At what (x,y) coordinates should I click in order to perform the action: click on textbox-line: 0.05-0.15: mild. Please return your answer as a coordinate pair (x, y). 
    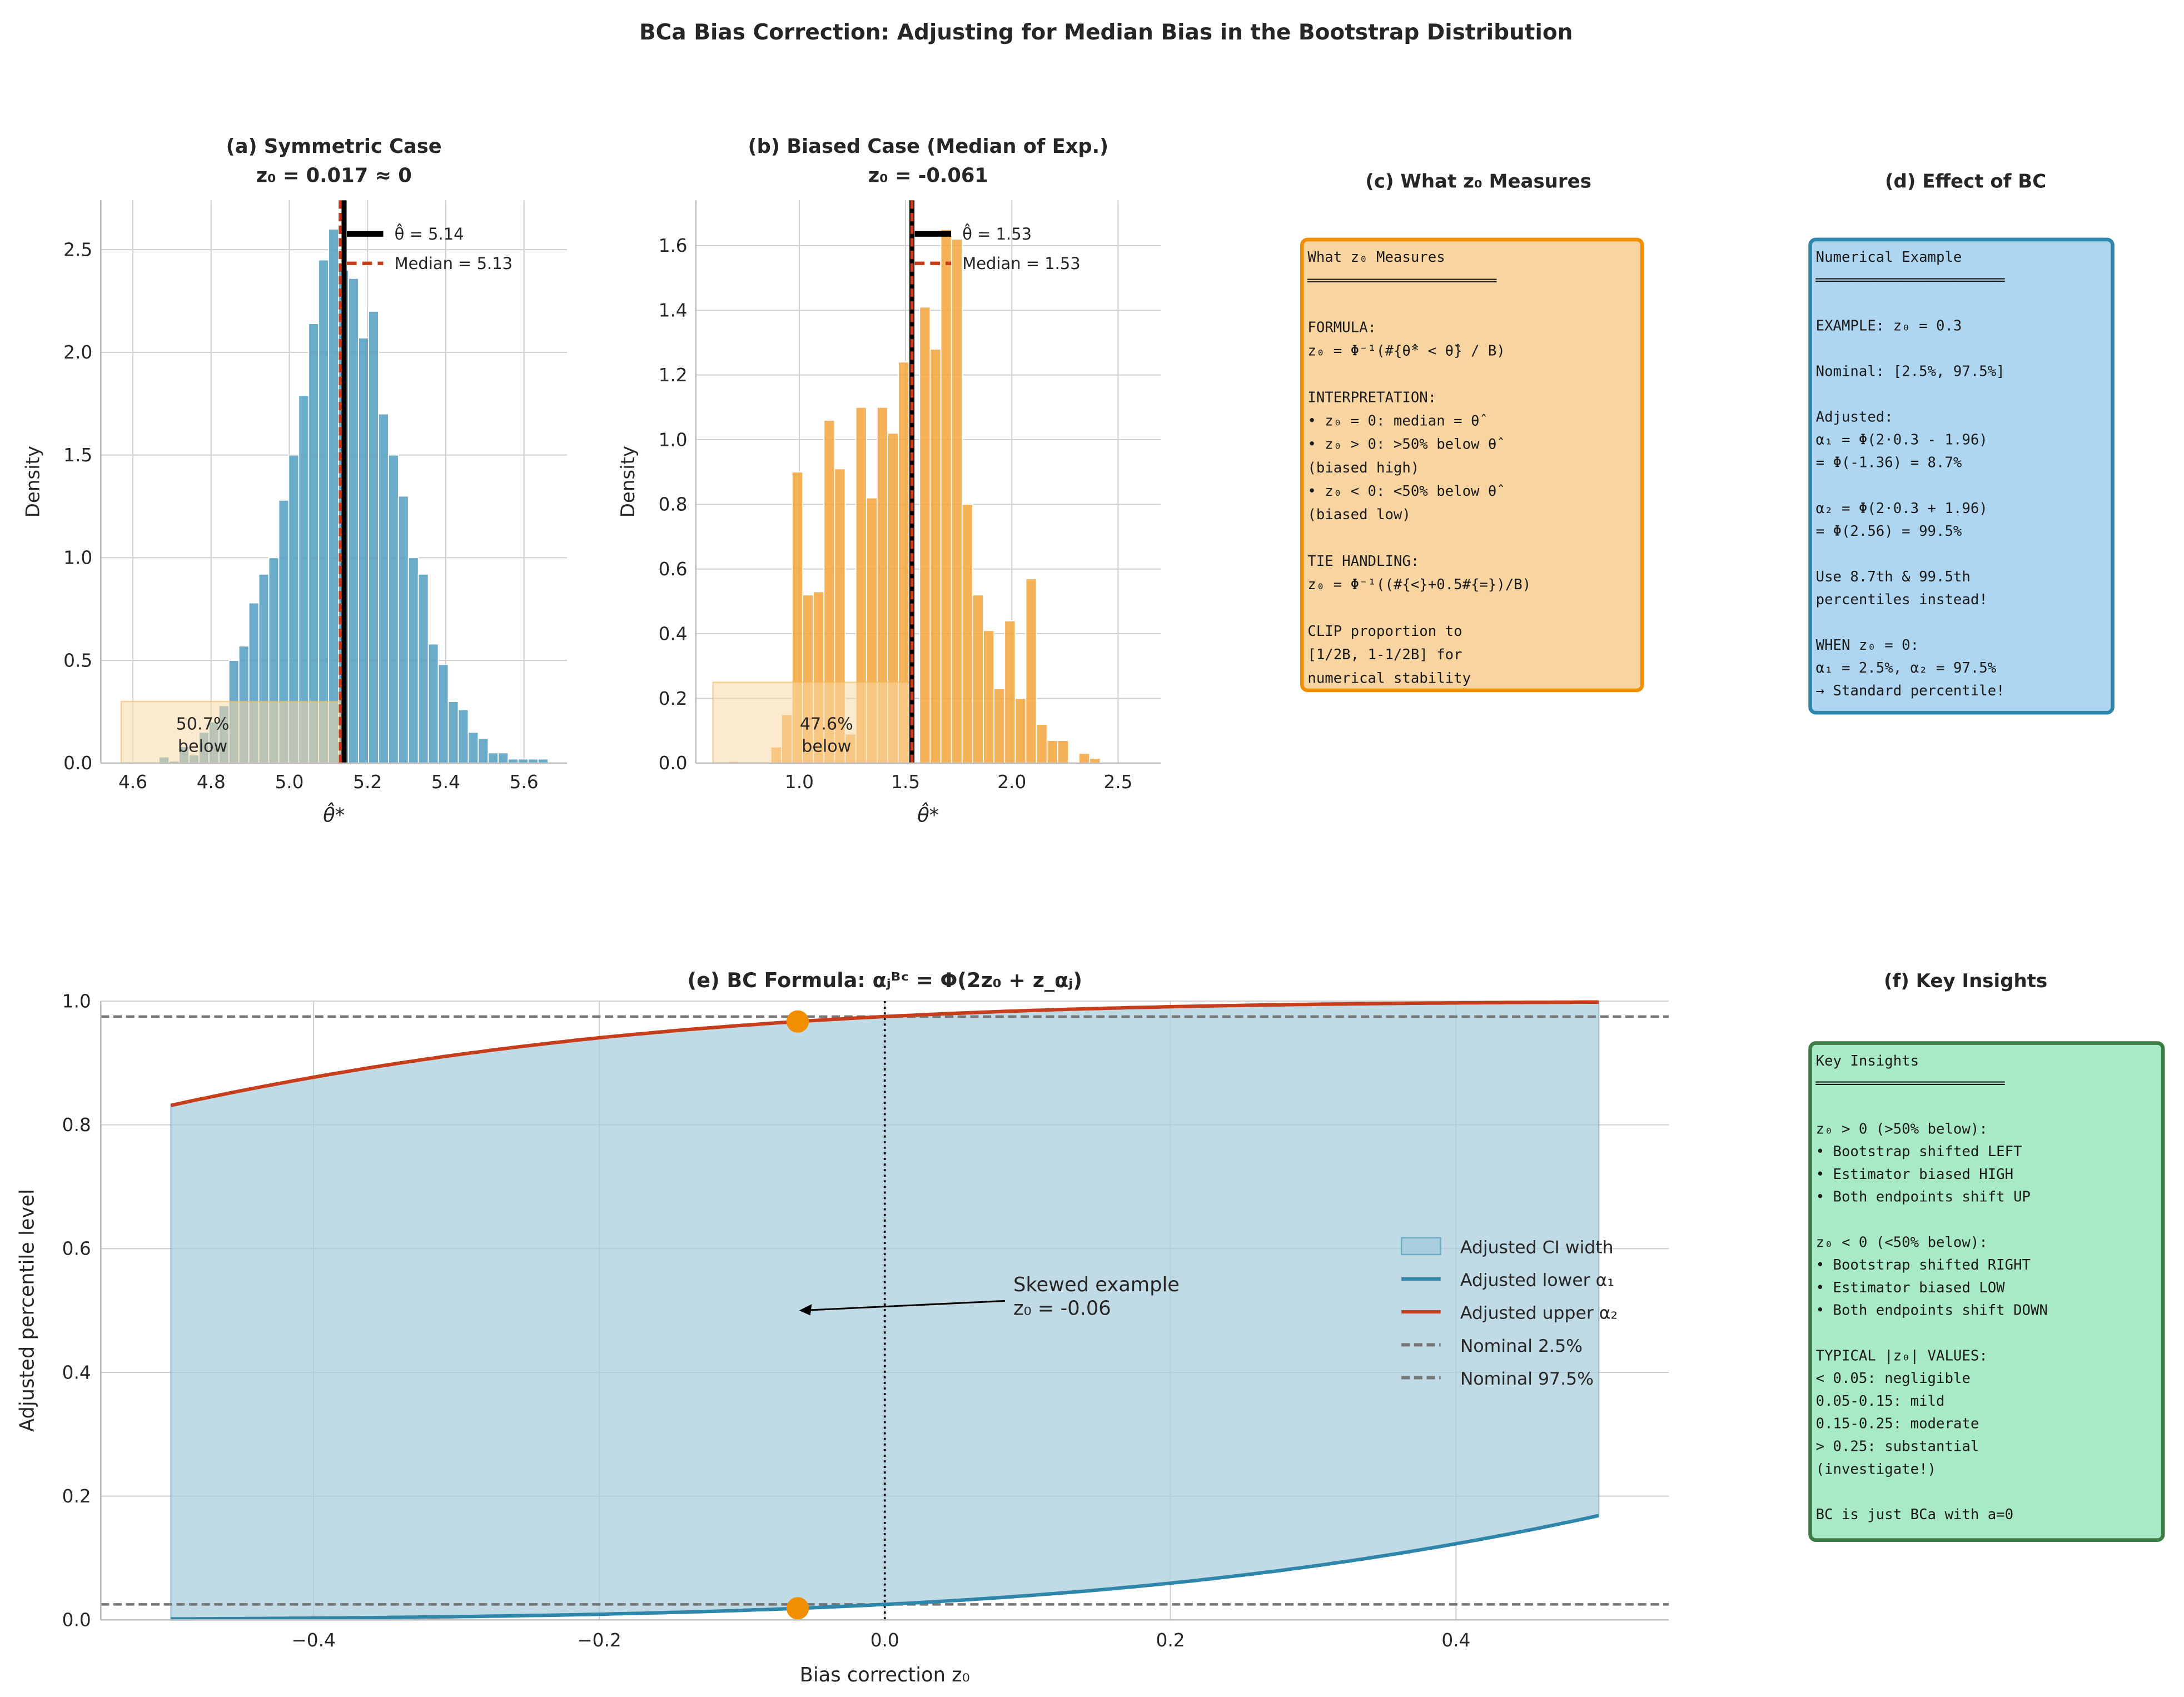
    Looking at the image, I should click on (1880, 1401).